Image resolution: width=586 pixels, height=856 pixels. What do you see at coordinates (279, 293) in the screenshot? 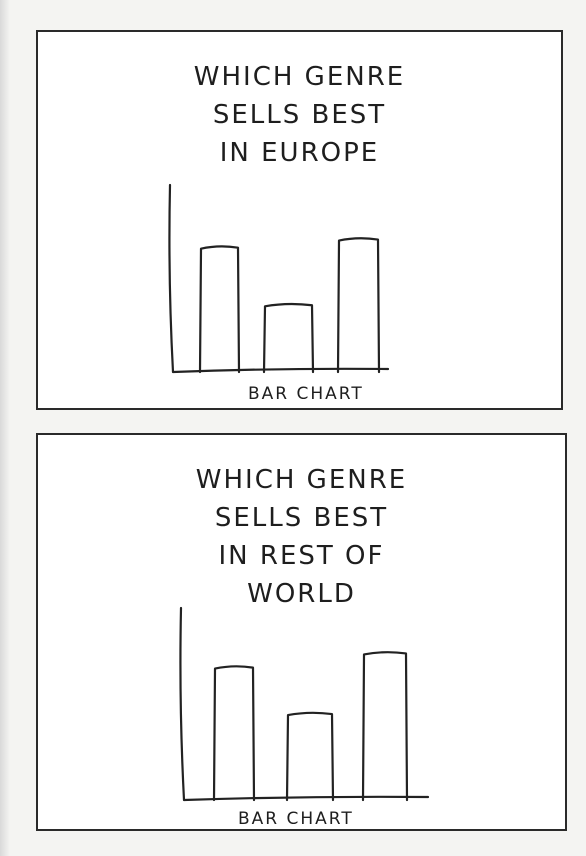
I see `bar-chart-europe: BAR CHART` at bounding box center [279, 293].